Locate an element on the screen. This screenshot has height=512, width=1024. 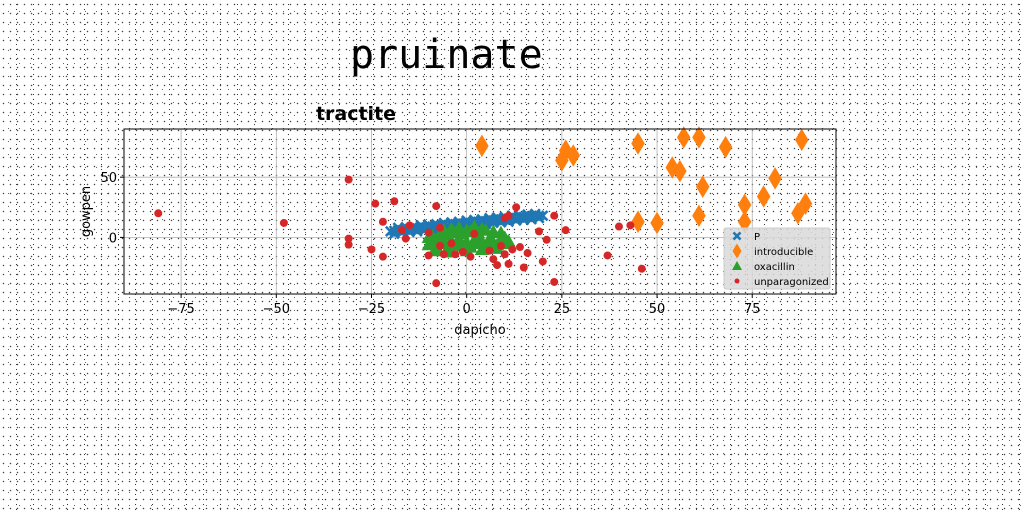
legend-label: unparagonized is located at coordinates (791, 282).